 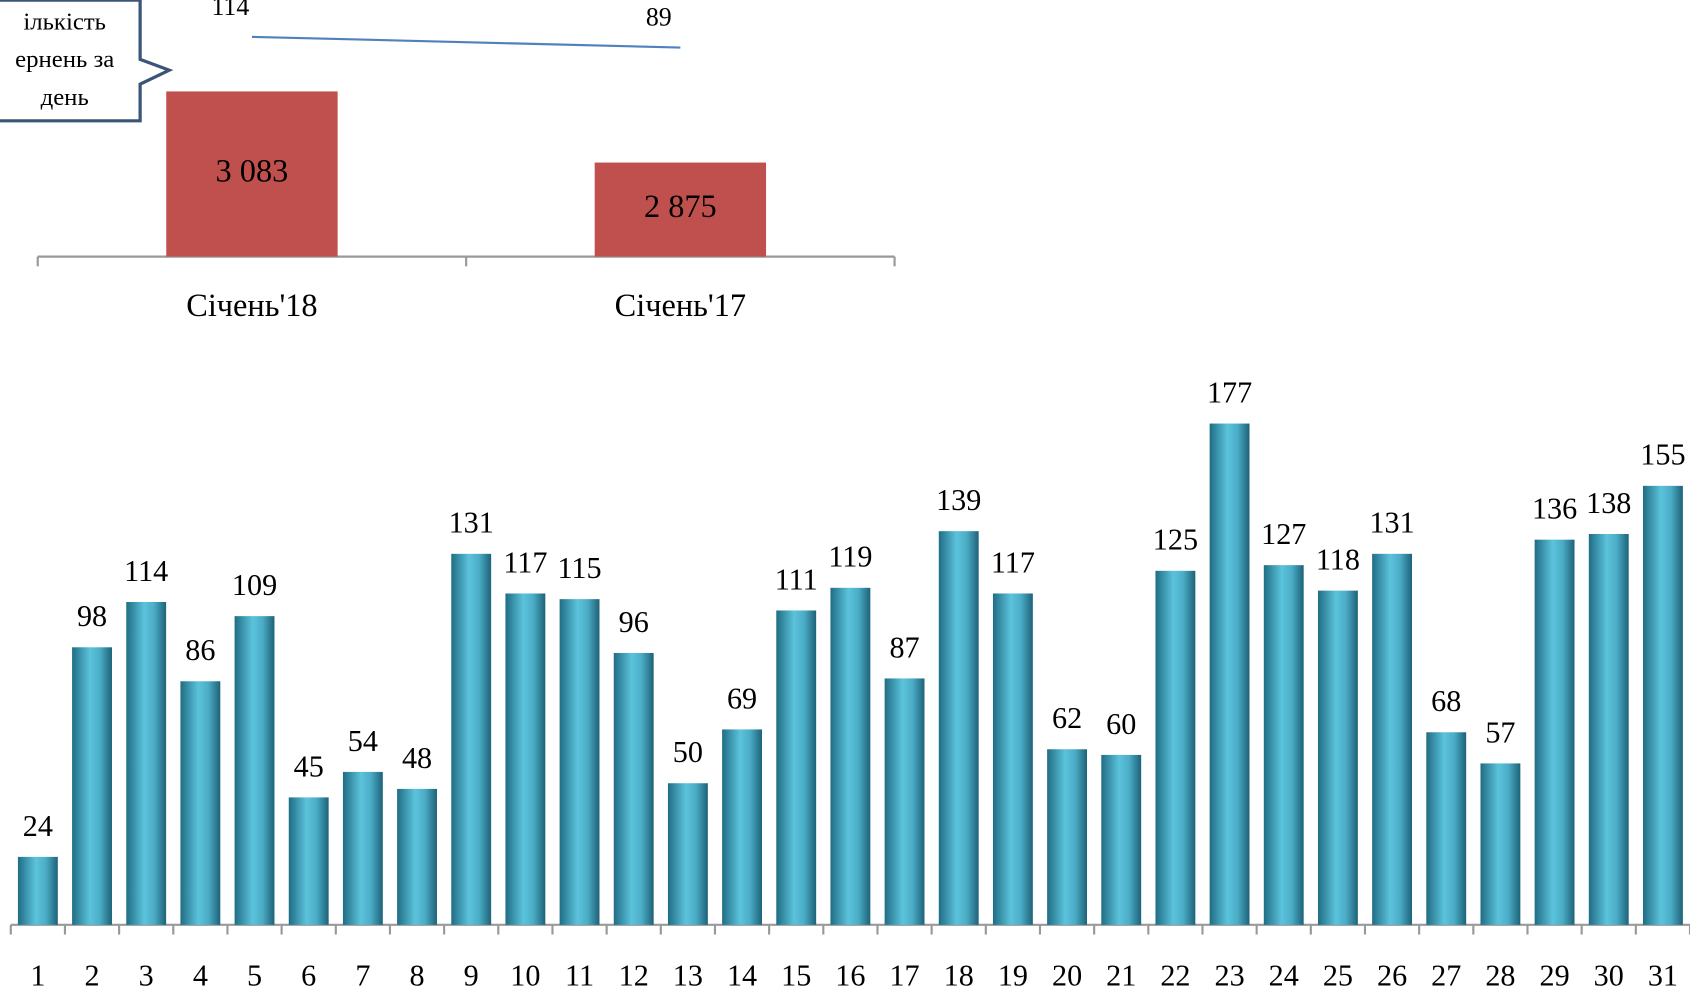 I want to click on data-label: 62, so click(x=1067, y=718).